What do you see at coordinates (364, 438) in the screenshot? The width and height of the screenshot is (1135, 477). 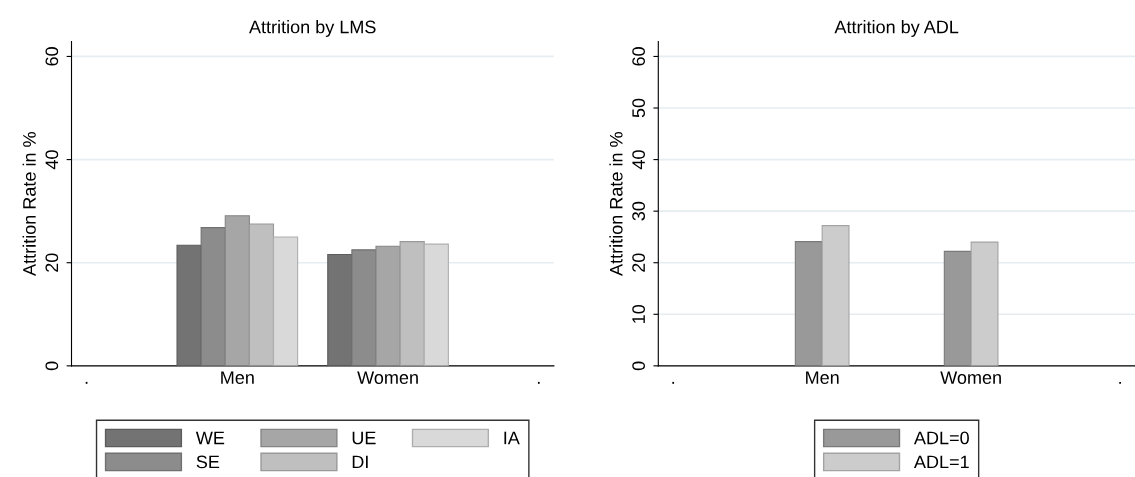 I see `legend-label: UE` at bounding box center [364, 438].